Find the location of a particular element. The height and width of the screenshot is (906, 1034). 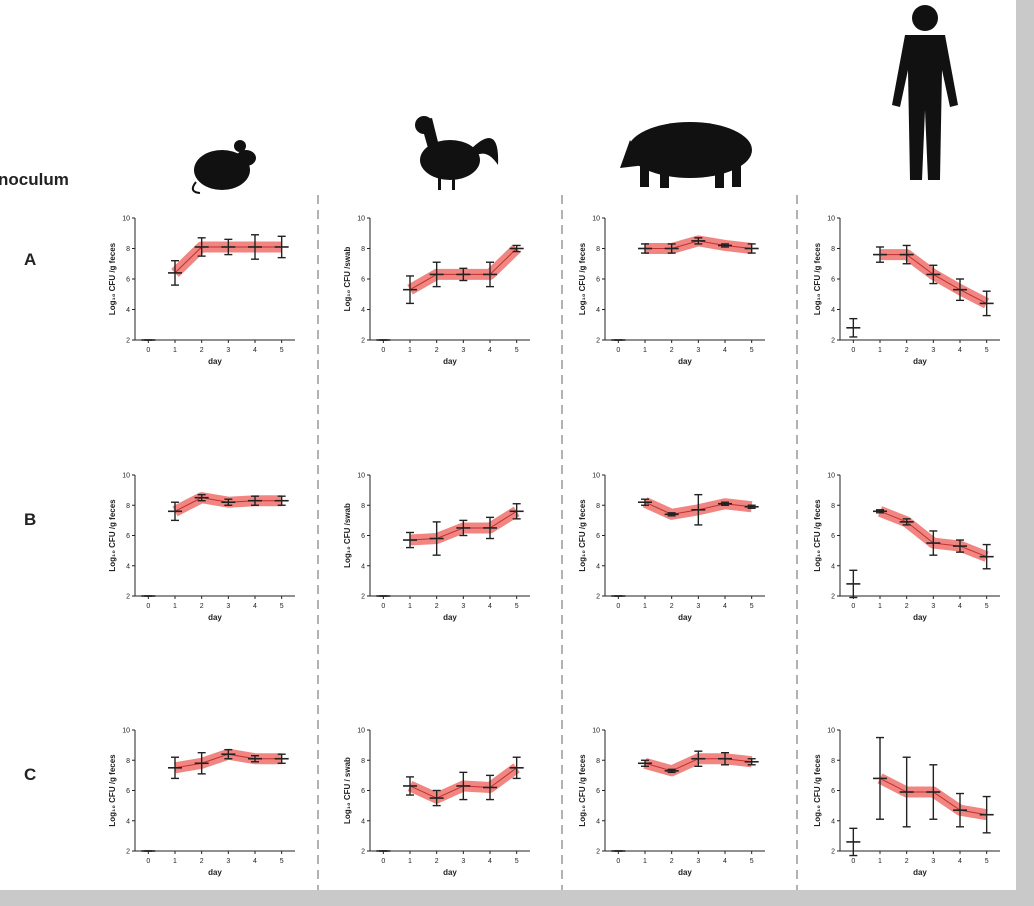

pig-icon is located at coordinates (686, 155).